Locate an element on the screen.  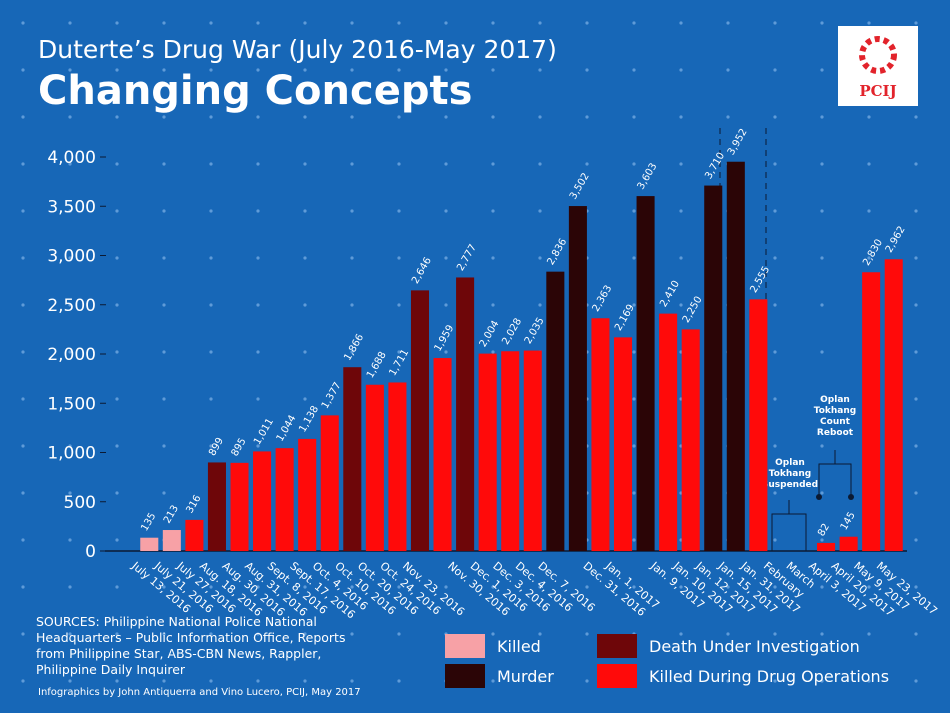
y-tick-label: 3,500 is located at coordinates (71, 207).